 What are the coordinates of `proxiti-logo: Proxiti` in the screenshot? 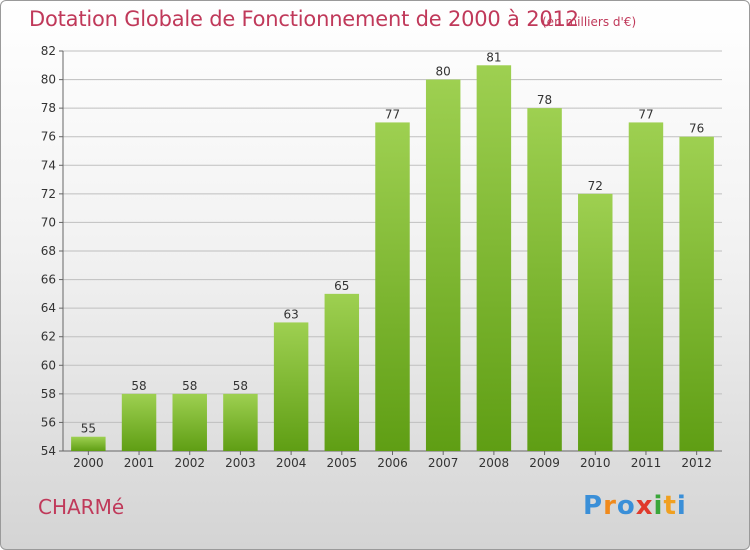 It's located at (635, 506).